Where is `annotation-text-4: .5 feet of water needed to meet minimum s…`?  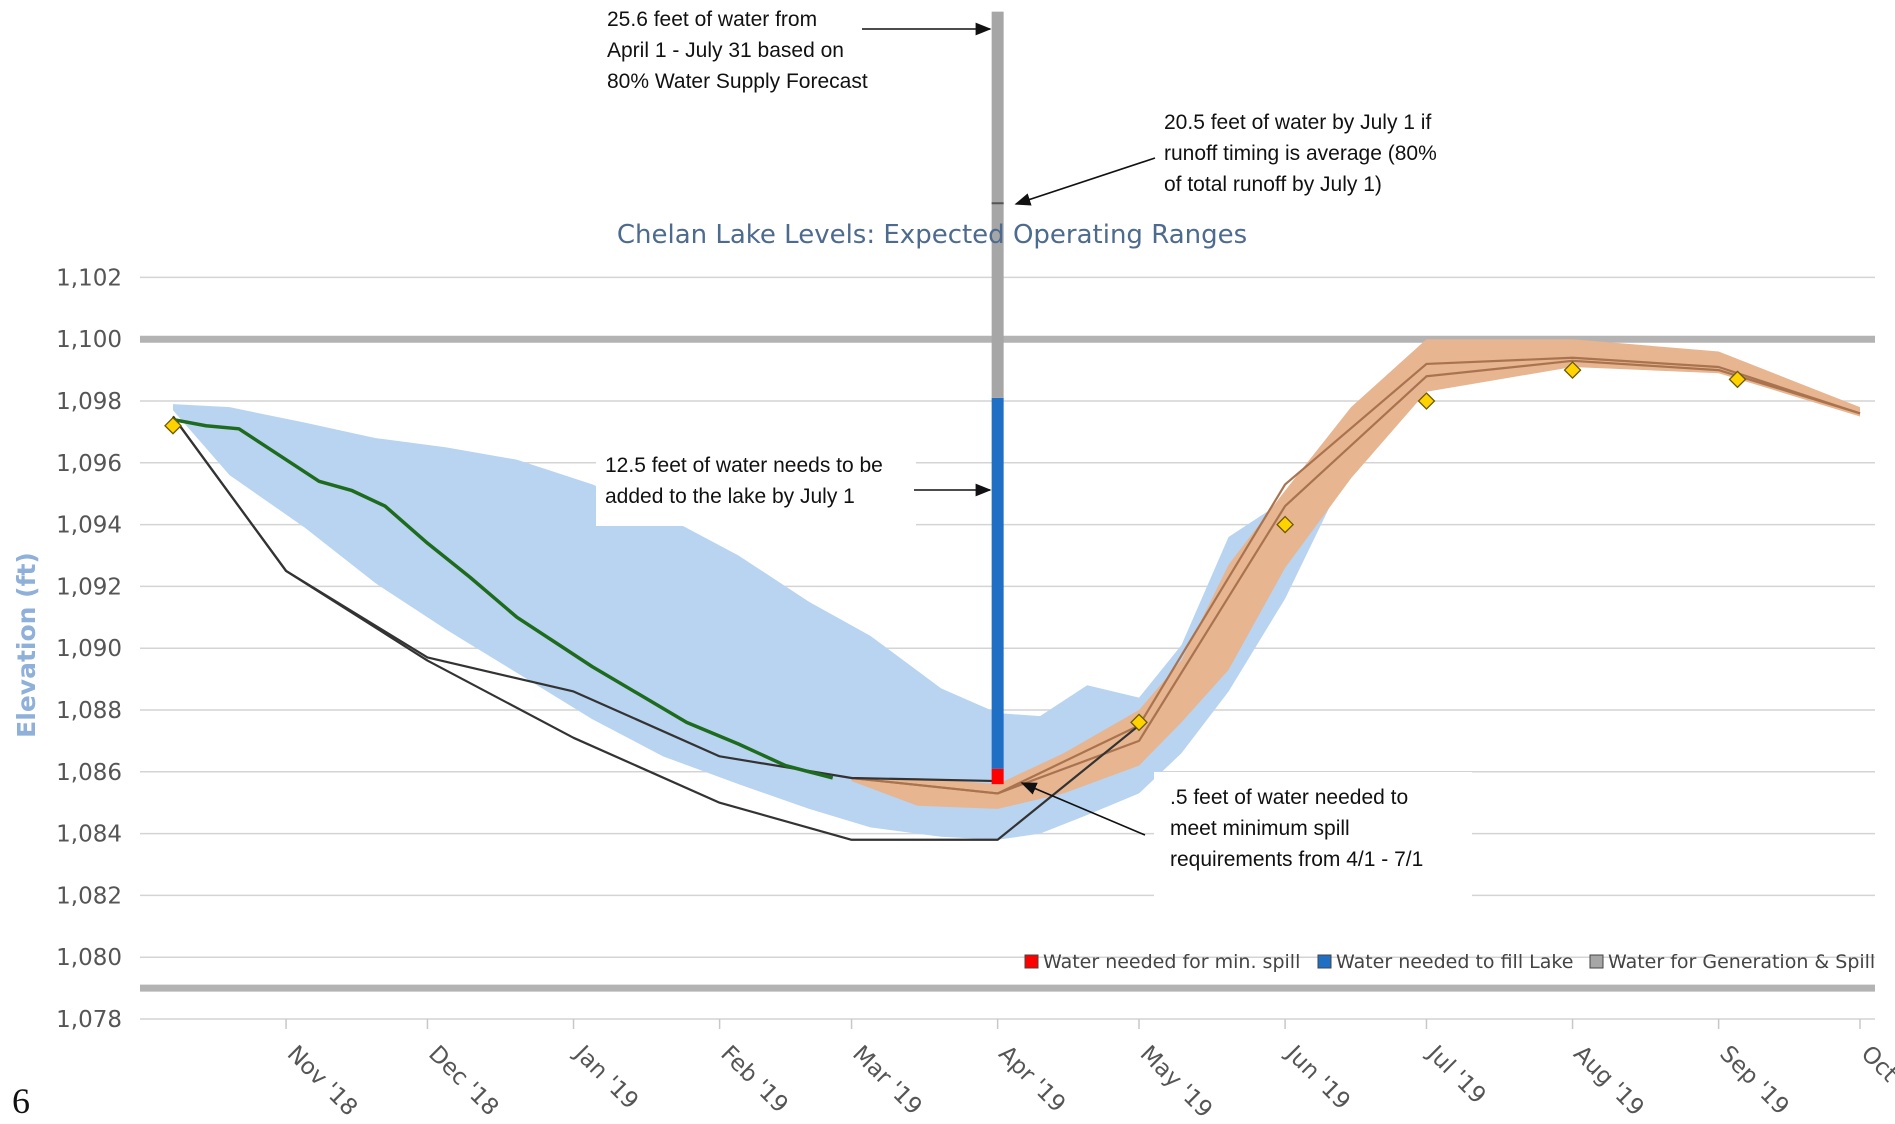
annotation-text-4: .5 feet of water needed to meet minimum s… is located at coordinates (1296, 828).